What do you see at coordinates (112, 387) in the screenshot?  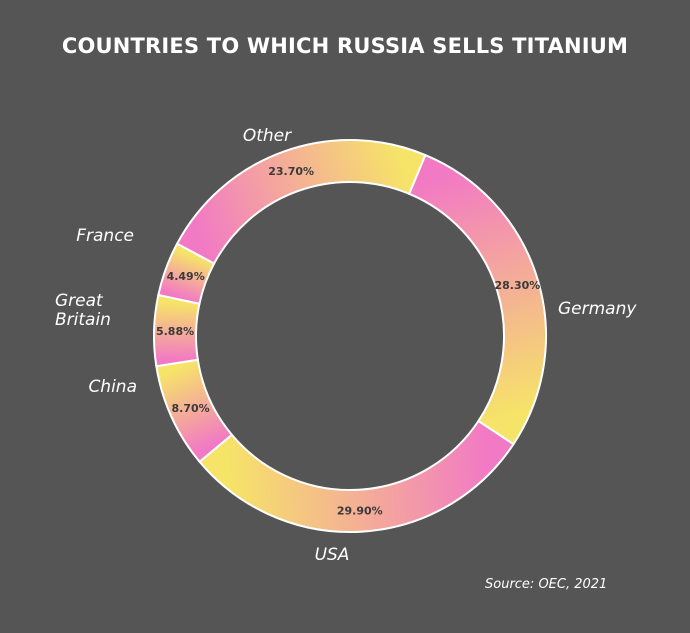 I see `category-label-china: China` at bounding box center [112, 387].